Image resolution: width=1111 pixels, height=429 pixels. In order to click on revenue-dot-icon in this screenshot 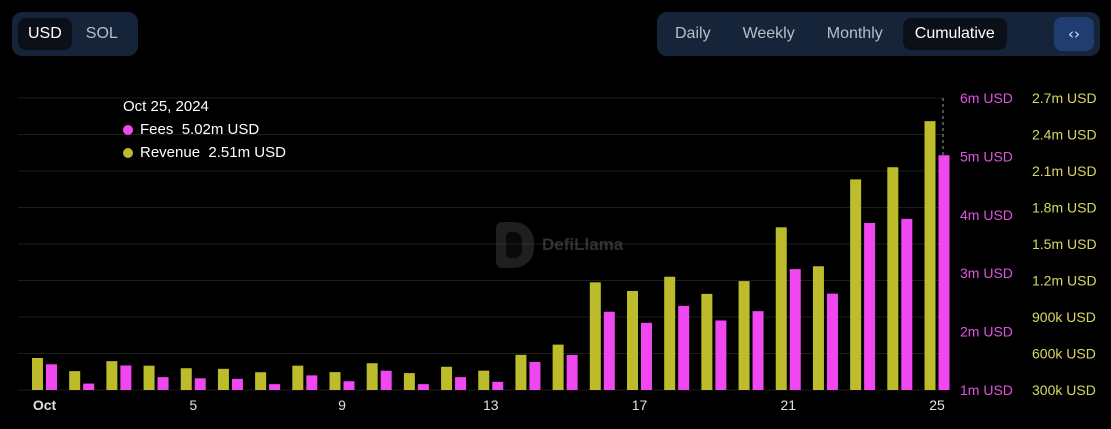, I will do `click(128, 152)`.